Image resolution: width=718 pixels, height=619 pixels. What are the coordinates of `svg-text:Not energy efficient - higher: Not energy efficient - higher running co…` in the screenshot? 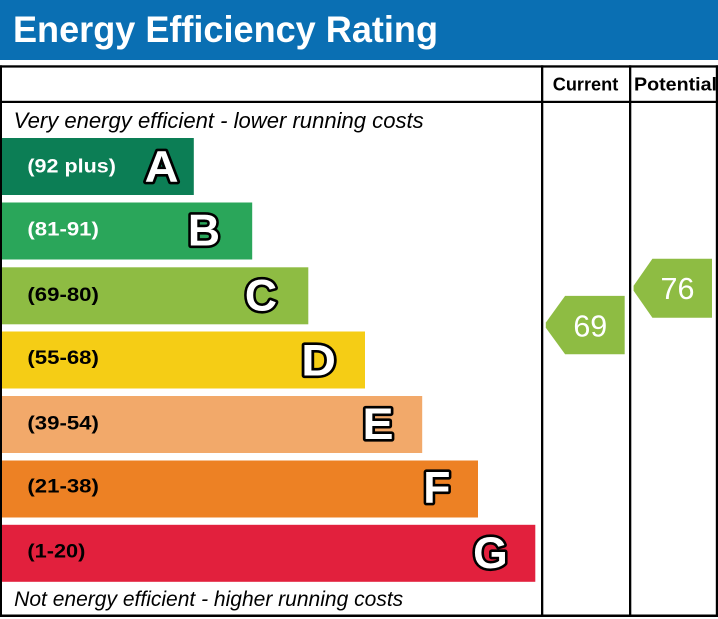 It's located at (208, 599).